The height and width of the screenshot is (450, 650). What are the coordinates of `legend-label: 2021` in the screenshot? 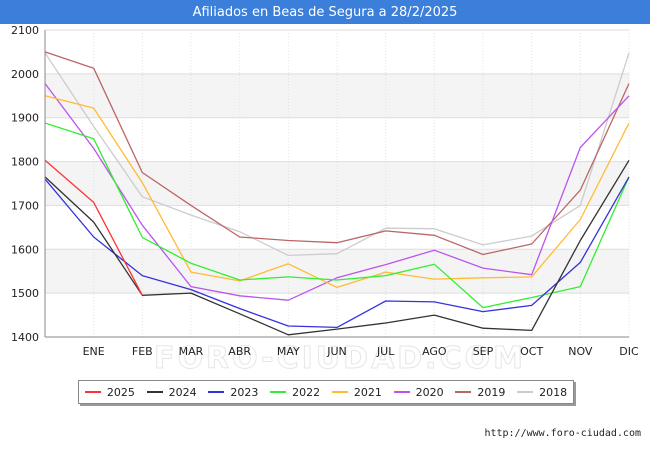 It's located at (367, 392).